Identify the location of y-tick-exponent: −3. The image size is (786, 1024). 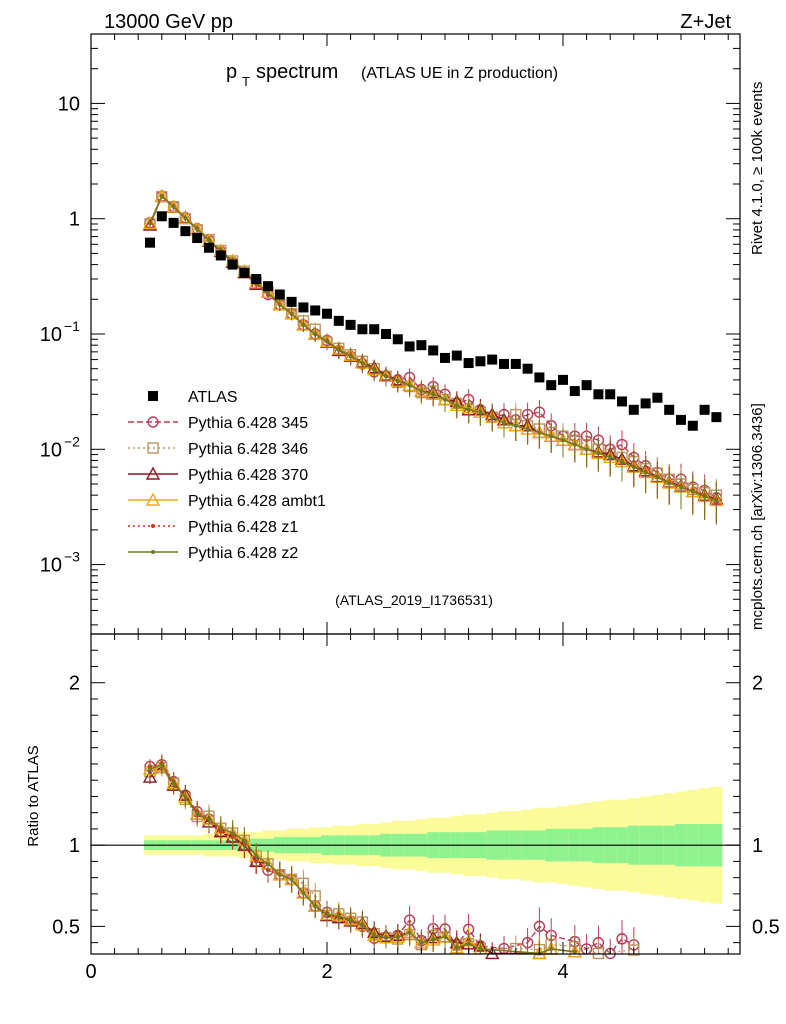
(72, 557).